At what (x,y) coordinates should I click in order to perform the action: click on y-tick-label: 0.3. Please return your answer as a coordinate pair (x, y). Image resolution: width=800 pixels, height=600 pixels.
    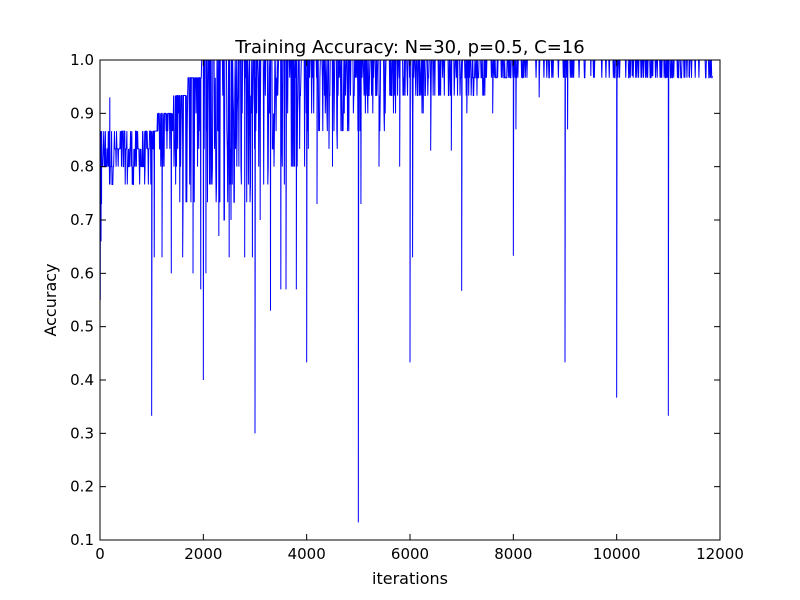
    Looking at the image, I should click on (82, 433).